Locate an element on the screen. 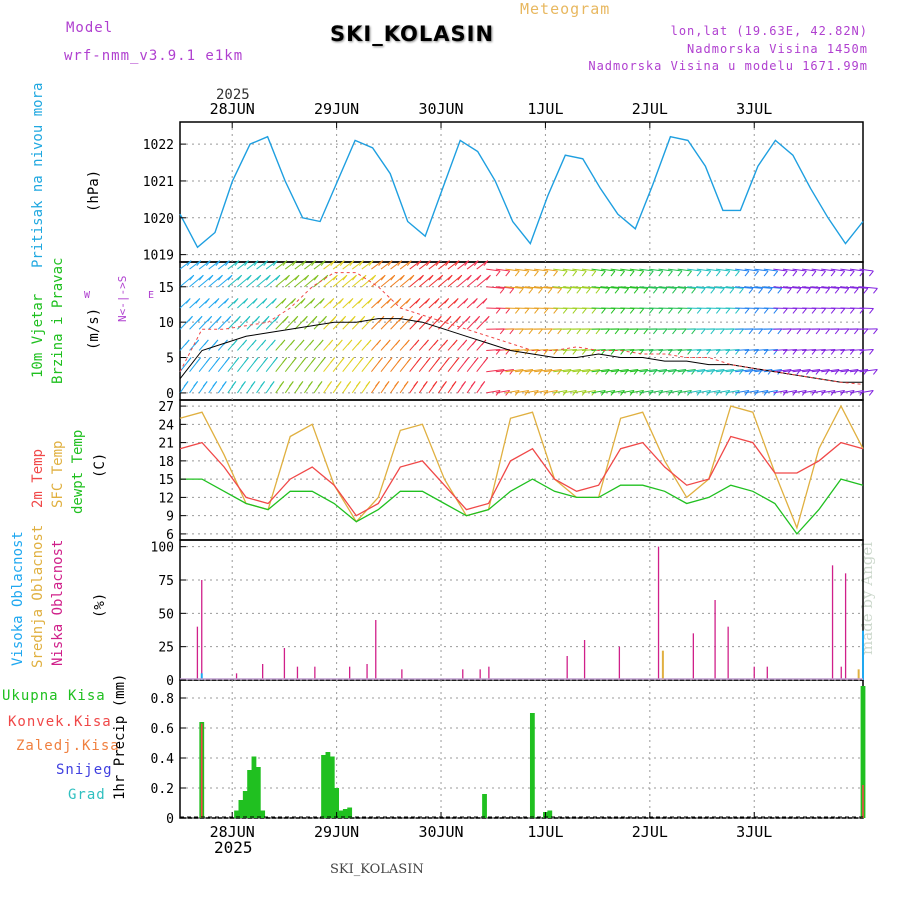 Image resolution: width=900 pixels, height=900 pixels. y-tick-label: 0 is located at coordinates (170, 394).